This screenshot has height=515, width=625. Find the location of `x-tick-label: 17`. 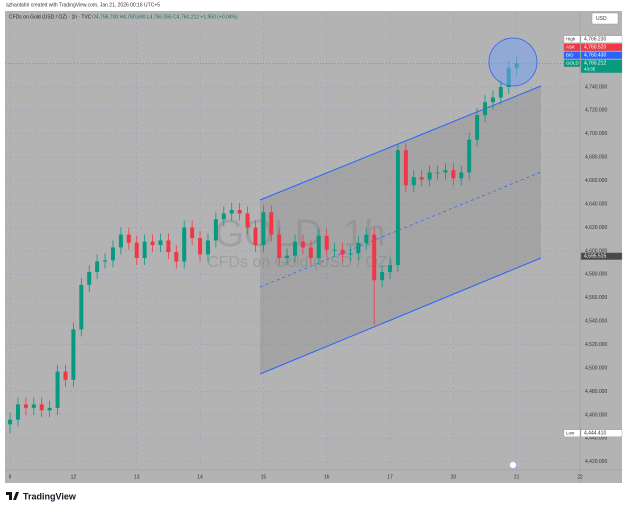

x-tick-label: 17 is located at coordinates (390, 477).